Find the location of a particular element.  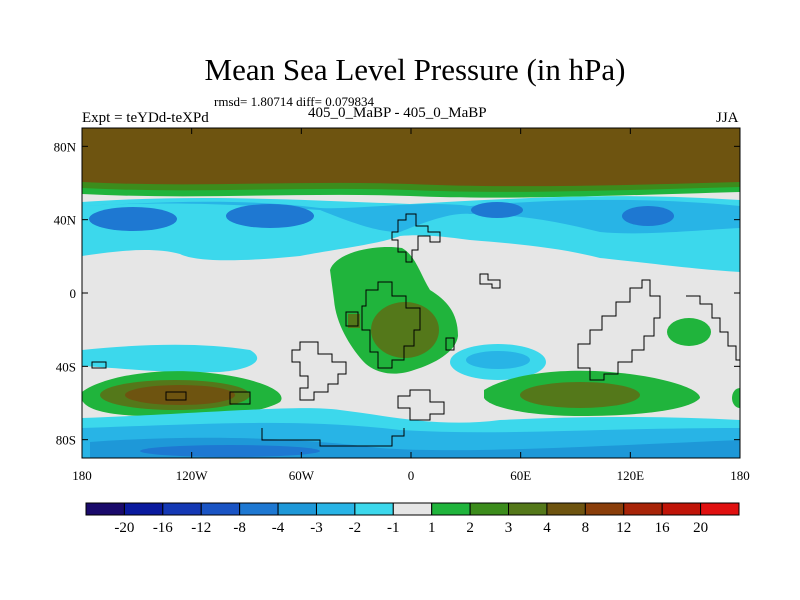

northern-low-band-inner is located at coordinates (411, 216).